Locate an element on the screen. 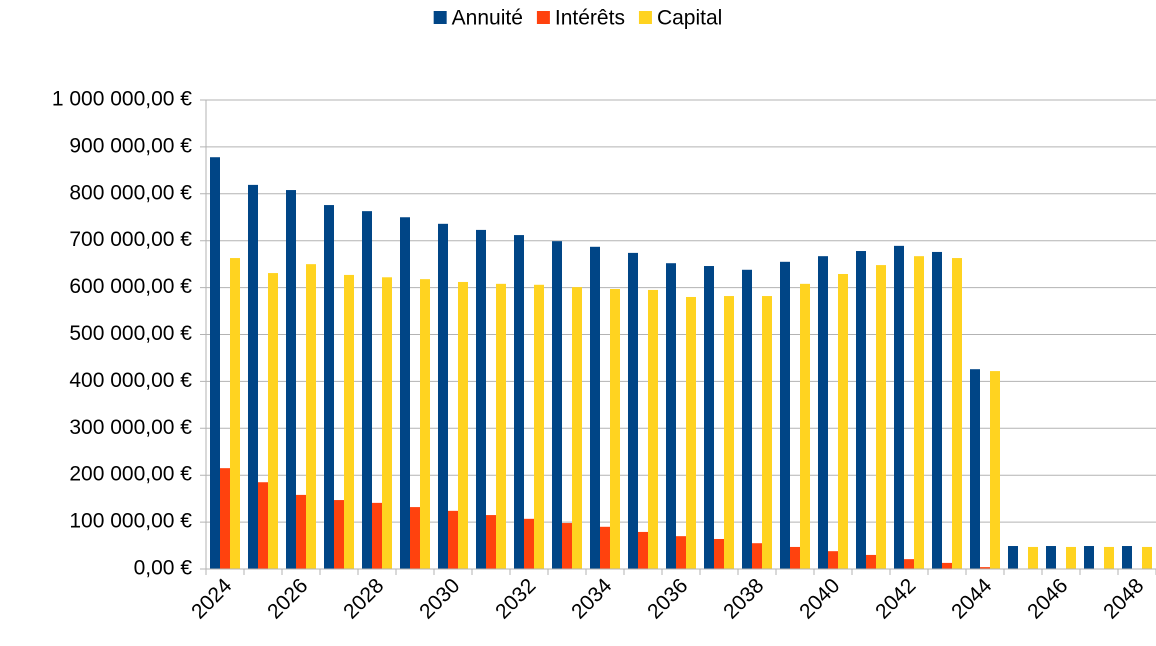  legend-label: Capital is located at coordinates (689, 18).